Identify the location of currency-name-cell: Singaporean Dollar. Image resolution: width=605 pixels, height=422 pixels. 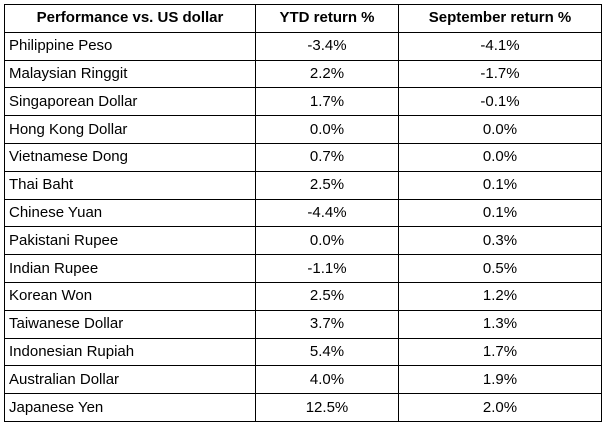
(130, 102).